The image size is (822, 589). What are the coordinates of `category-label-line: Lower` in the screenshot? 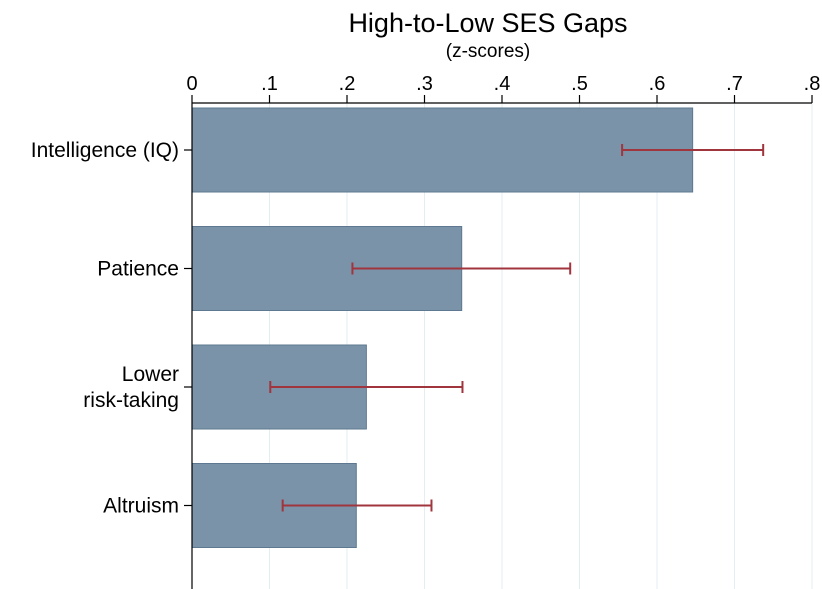 It's located at (150, 374).